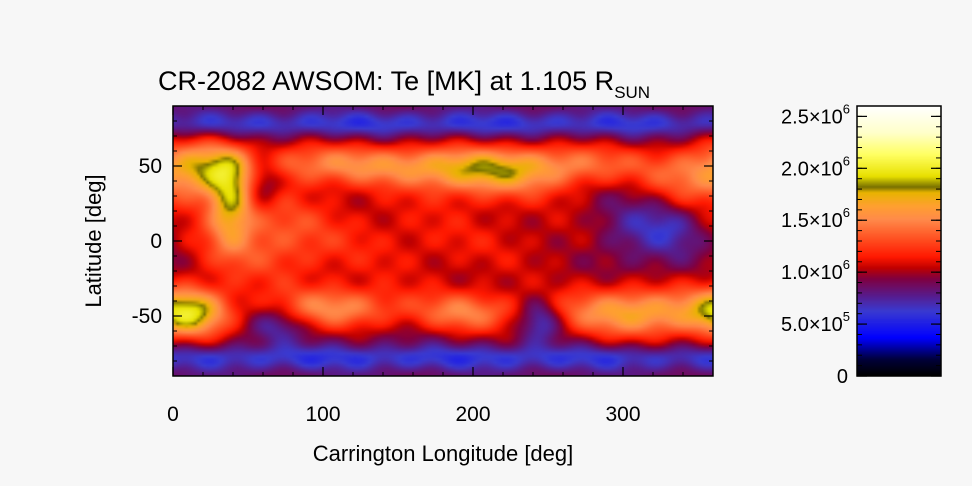 The height and width of the screenshot is (486, 972). Describe the element at coordinates (815, 322) in the screenshot. I see `colorbar-tick-label: 5.0×10⁵` at that location.